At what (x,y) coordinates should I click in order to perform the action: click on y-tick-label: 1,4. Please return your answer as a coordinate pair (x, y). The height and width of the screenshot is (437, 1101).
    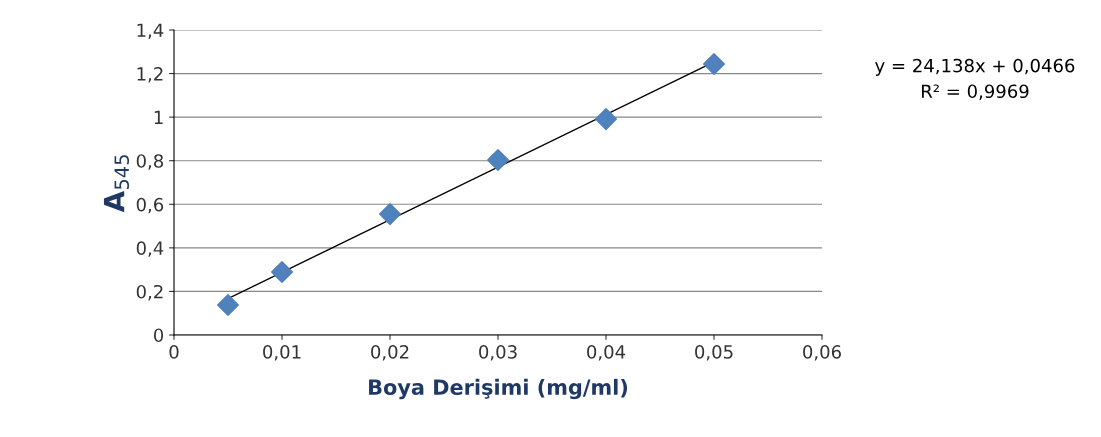
    Looking at the image, I should click on (150, 31).